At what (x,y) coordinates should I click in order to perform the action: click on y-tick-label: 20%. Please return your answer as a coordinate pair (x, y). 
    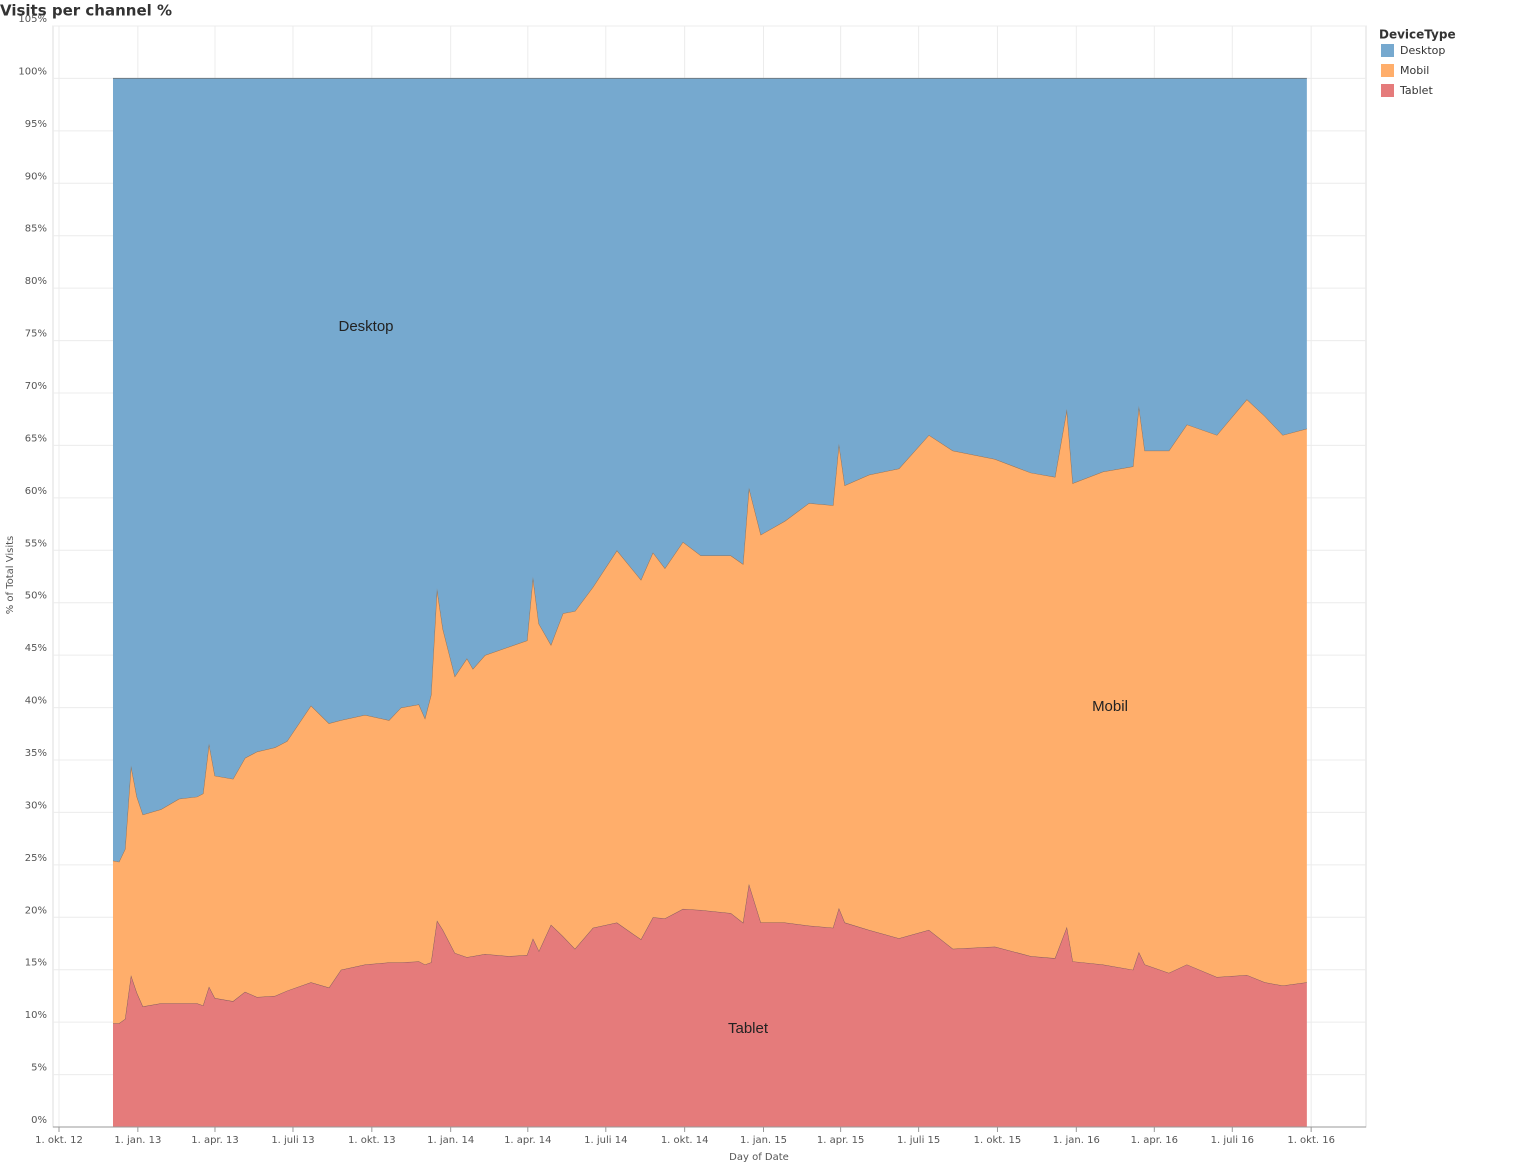
    Looking at the image, I should click on (36, 910).